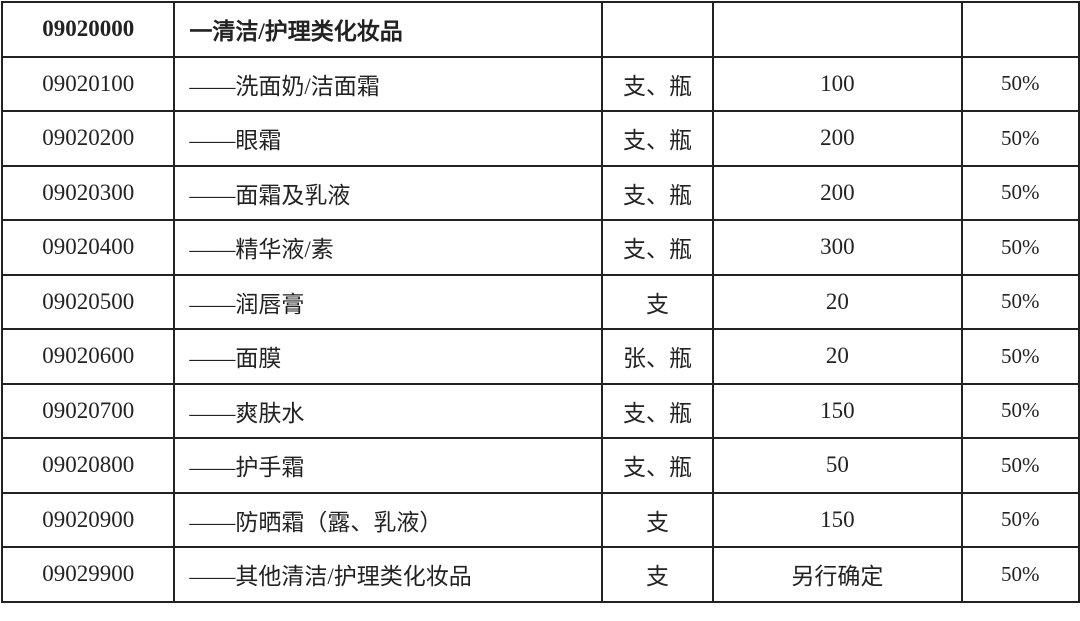  Describe the element at coordinates (88, 356) in the screenshot. I see `item-code: 09020600` at that location.